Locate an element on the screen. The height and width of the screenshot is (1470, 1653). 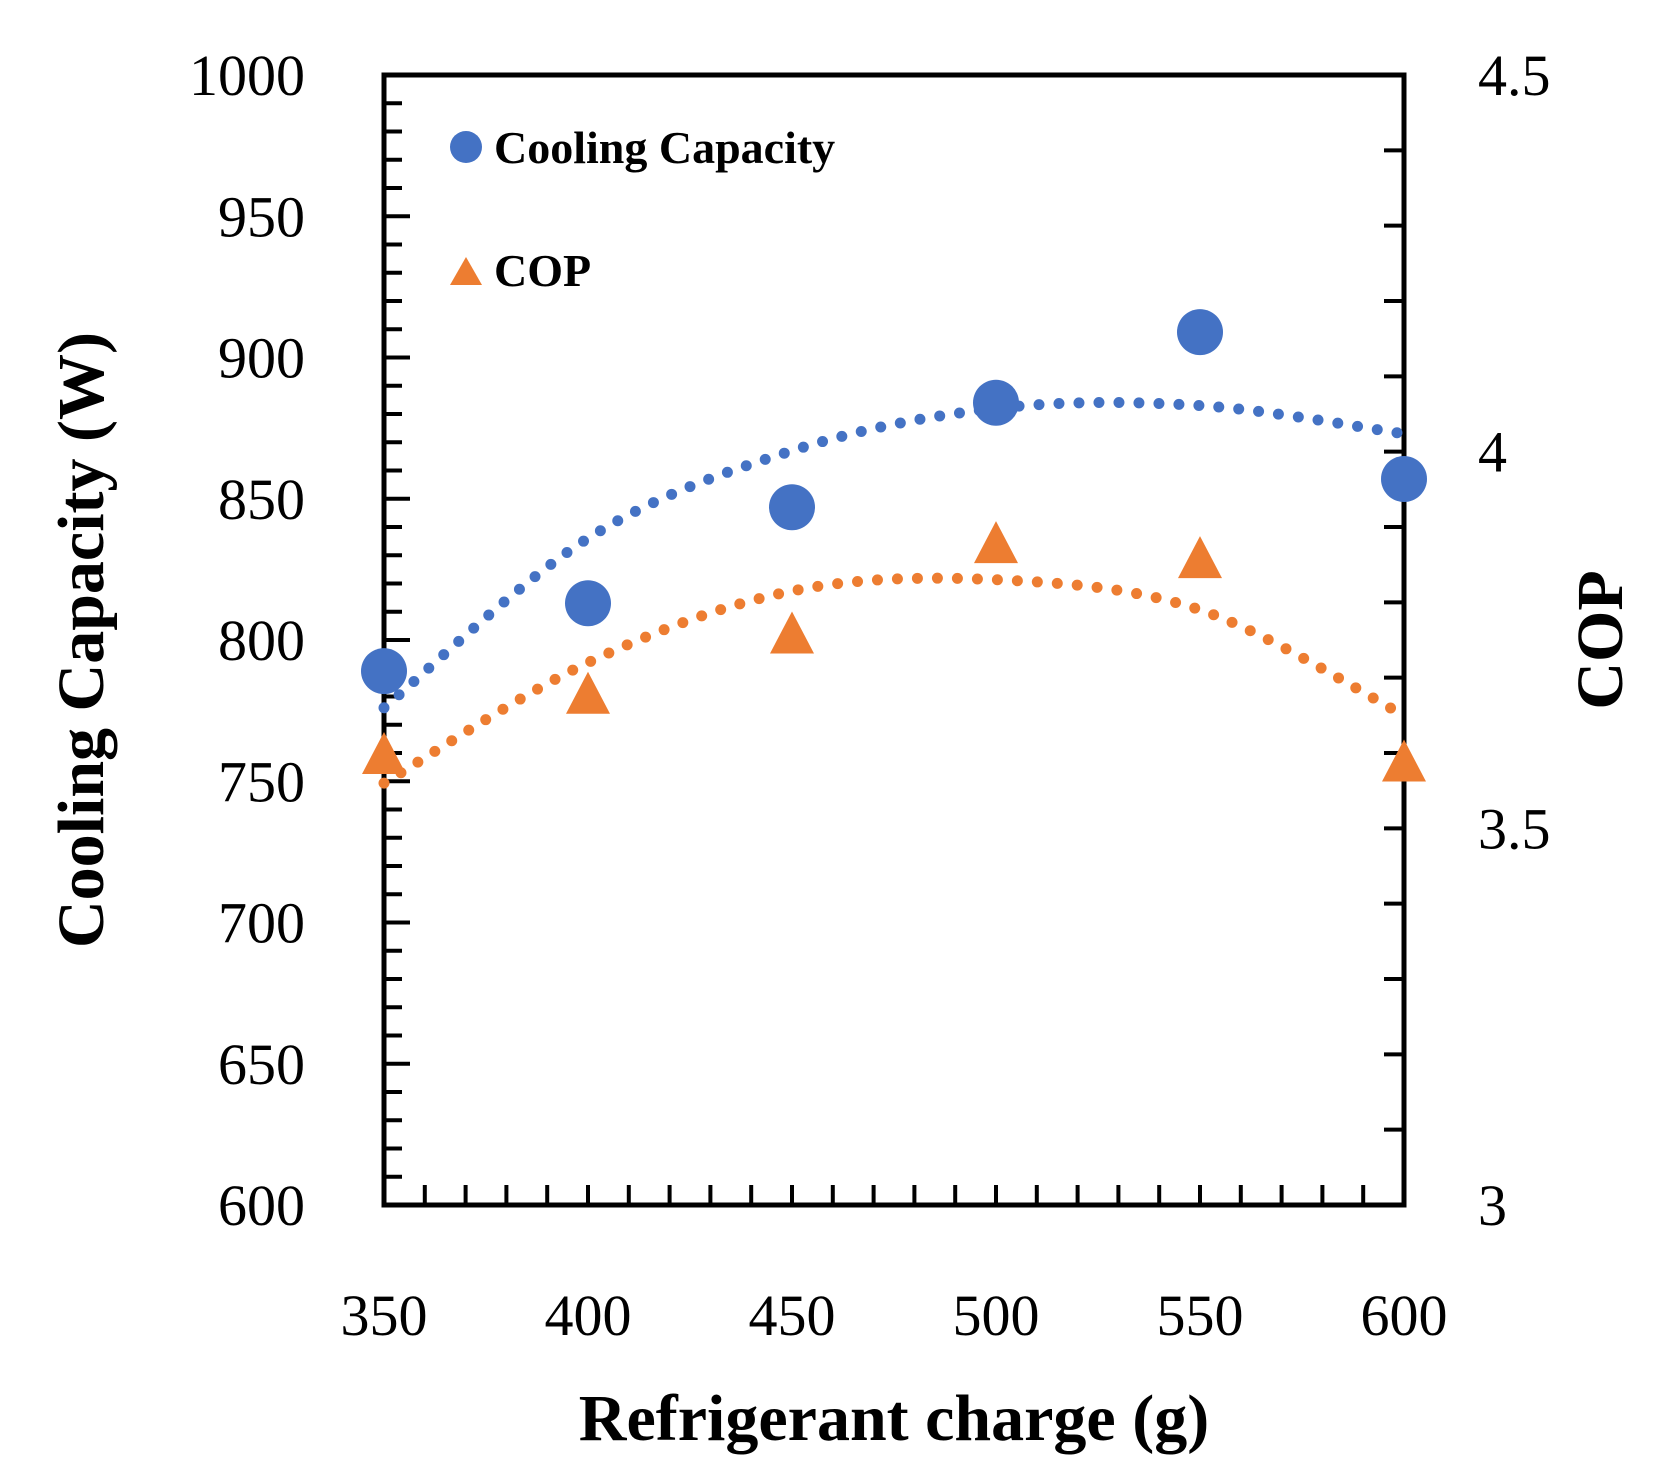
legend-label-cop: COP is located at coordinates (542, 270).